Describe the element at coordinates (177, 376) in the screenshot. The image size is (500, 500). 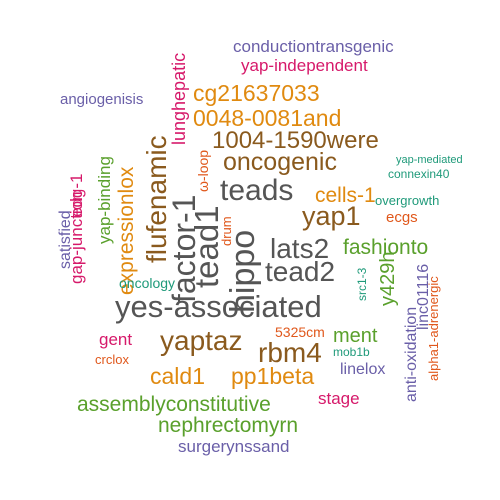
I see `word-cald1: cald1` at that location.